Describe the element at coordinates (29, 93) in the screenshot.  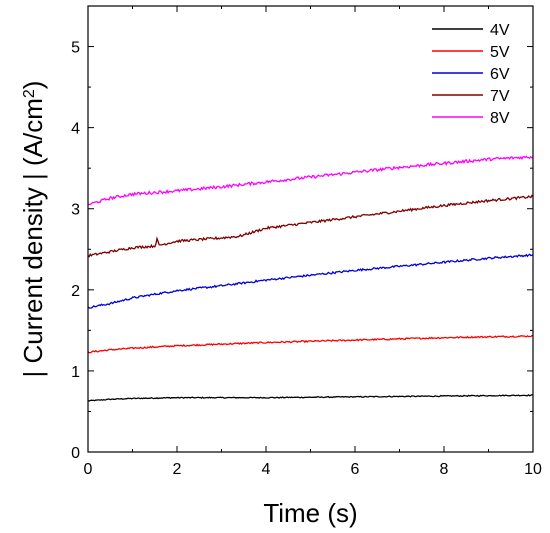
I see `y-axis-label-superscript: 2` at that location.